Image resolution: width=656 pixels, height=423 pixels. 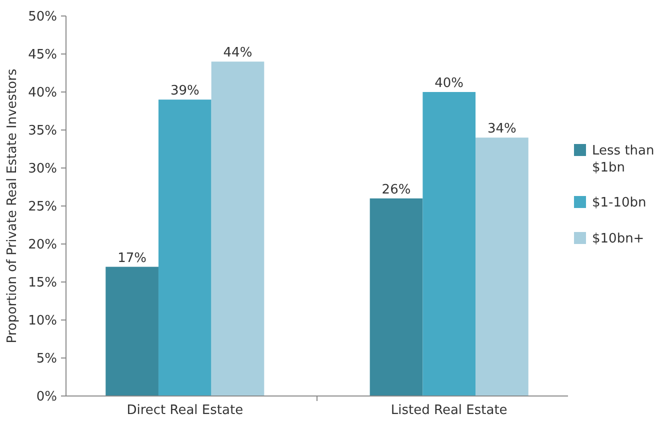 What do you see at coordinates (42, 283) in the screenshot?
I see `y-tick-label: 15%` at bounding box center [42, 283].